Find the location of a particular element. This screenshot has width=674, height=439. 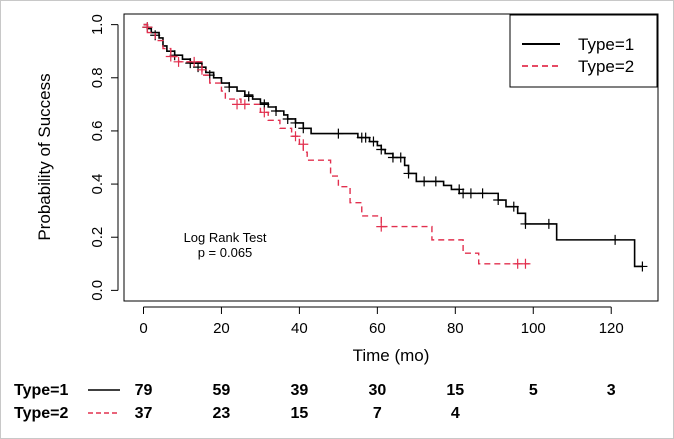

legend: Type=1 Type=2 is located at coordinates (583, 51).